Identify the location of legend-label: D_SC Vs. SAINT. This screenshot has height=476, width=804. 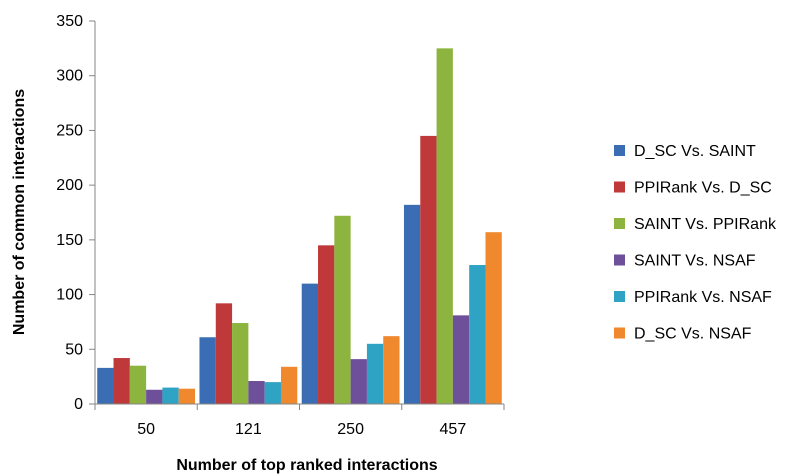
(695, 151).